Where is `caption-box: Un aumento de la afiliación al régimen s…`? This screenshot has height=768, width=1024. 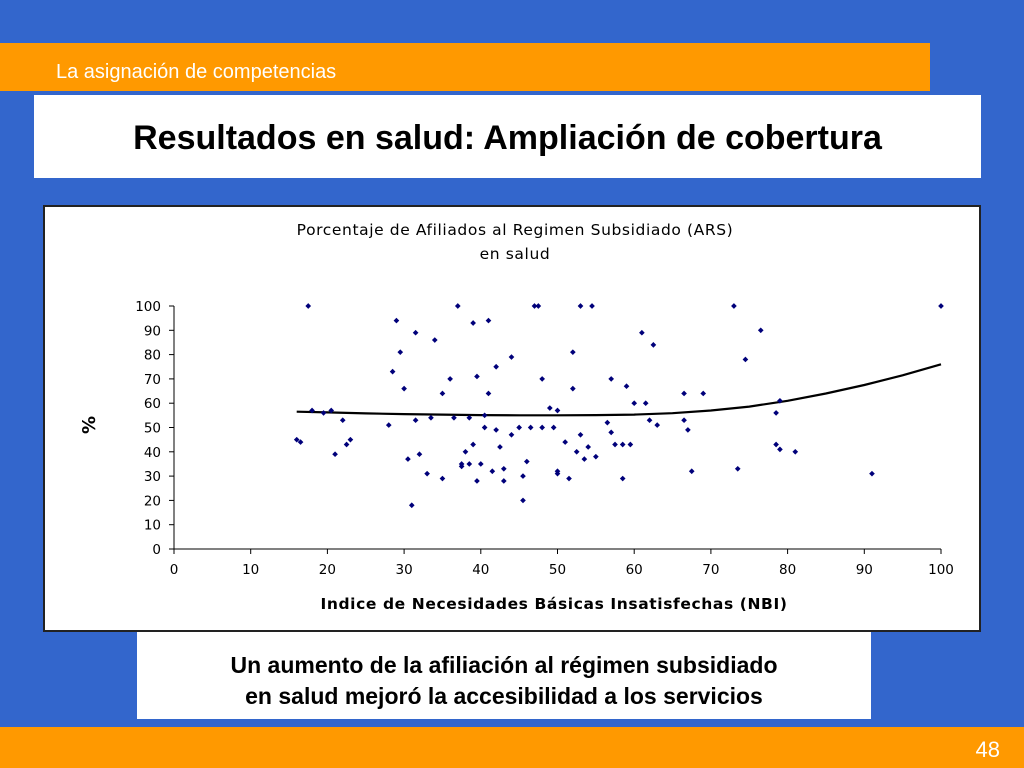 caption-box: Un aumento de la afiliación al régimen s… is located at coordinates (504, 675).